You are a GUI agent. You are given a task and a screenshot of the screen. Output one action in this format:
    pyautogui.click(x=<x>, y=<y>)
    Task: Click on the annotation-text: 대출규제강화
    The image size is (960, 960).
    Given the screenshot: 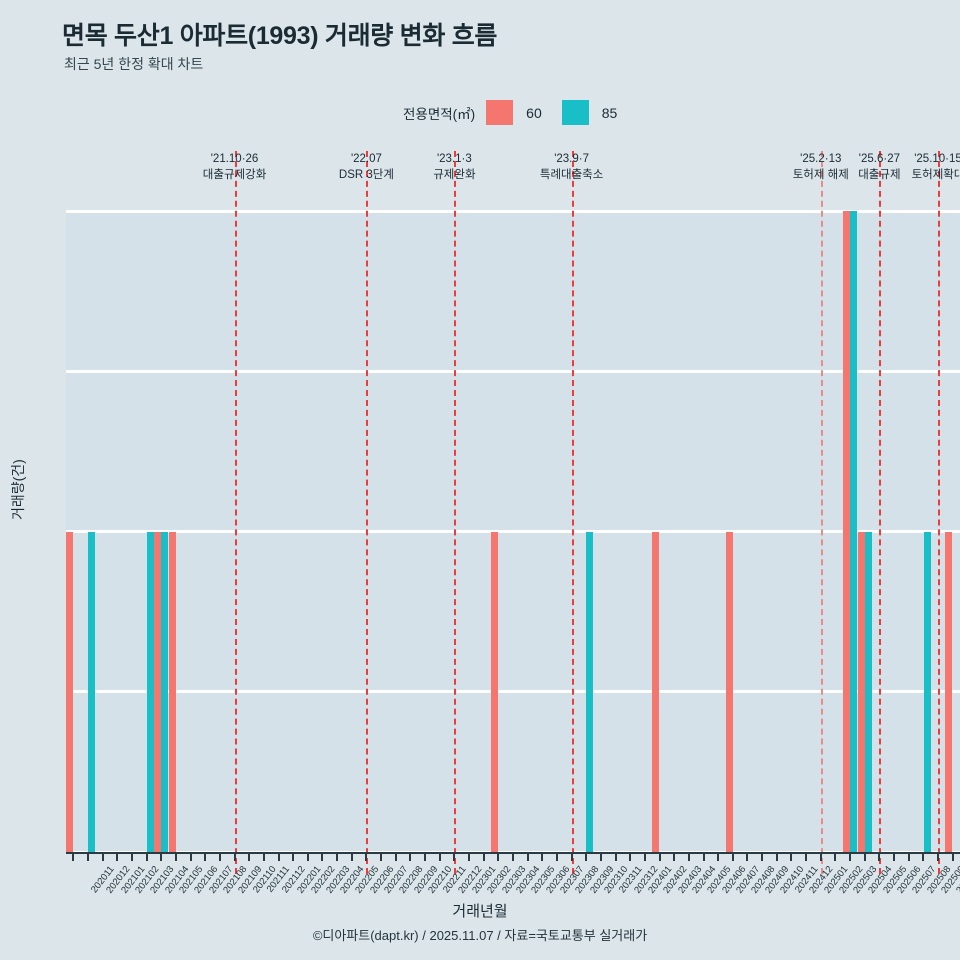 What is the action you would take?
    pyautogui.click(x=234, y=174)
    